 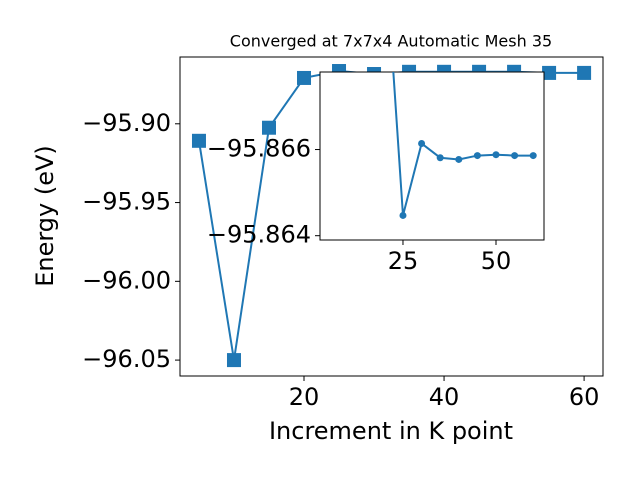 What do you see at coordinates (126, 359) in the screenshot?
I see `y-tick-label: −96.05` at bounding box center [126, 359].